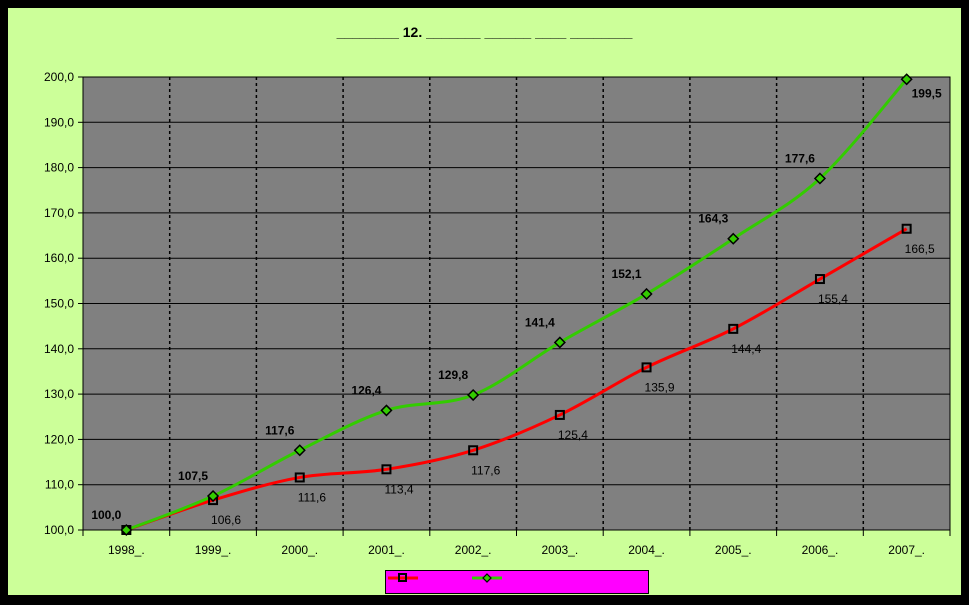 The width and height of the screenshot is (969, 605). What do you see at coordinates (193, 476) in the screenshot?
I see `data-label: 107,5` at bounding box center [193, 476].